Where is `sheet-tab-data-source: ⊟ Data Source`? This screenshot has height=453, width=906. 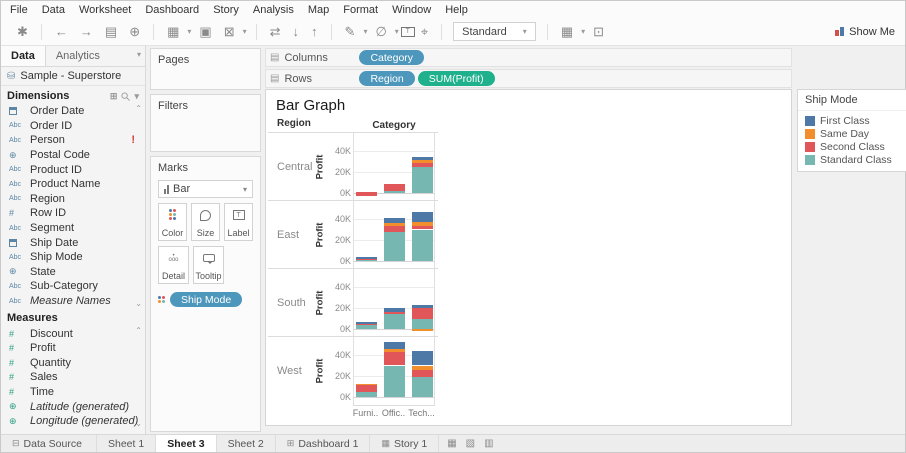 sheet-tab-data-source: ⊟ Data Source is located at coordinates (49, 443).